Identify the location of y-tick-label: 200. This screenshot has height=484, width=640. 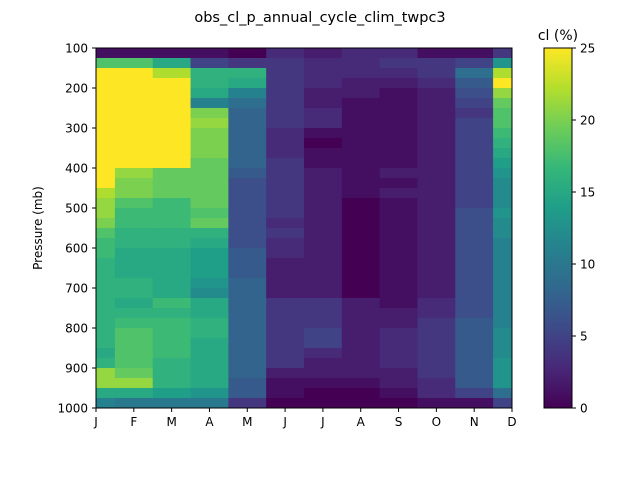
(76, 89).